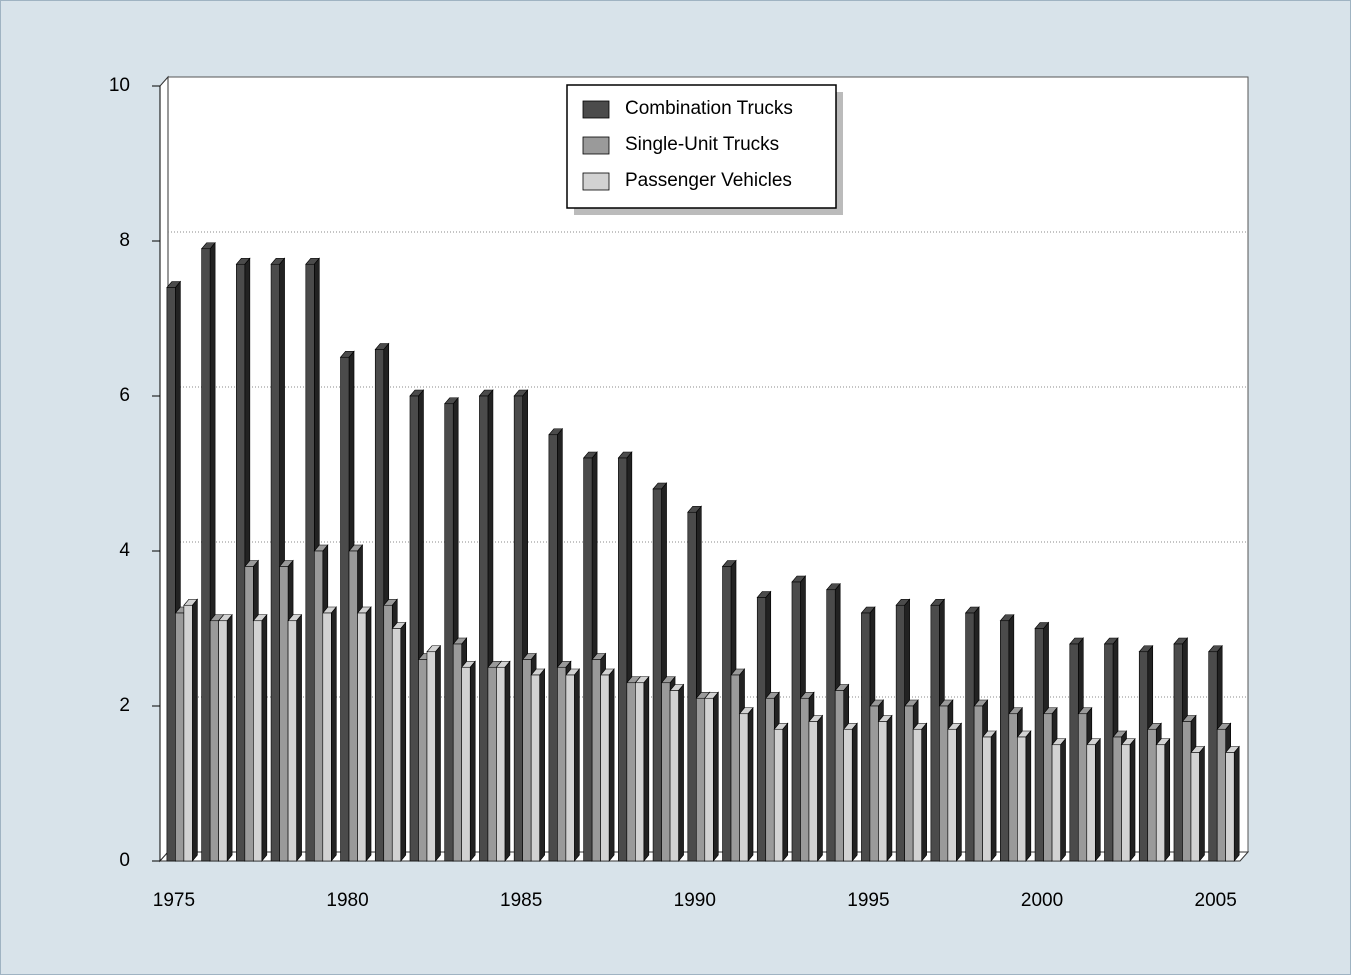  I want to click on y-tick-label: 6, so click(124, 395).